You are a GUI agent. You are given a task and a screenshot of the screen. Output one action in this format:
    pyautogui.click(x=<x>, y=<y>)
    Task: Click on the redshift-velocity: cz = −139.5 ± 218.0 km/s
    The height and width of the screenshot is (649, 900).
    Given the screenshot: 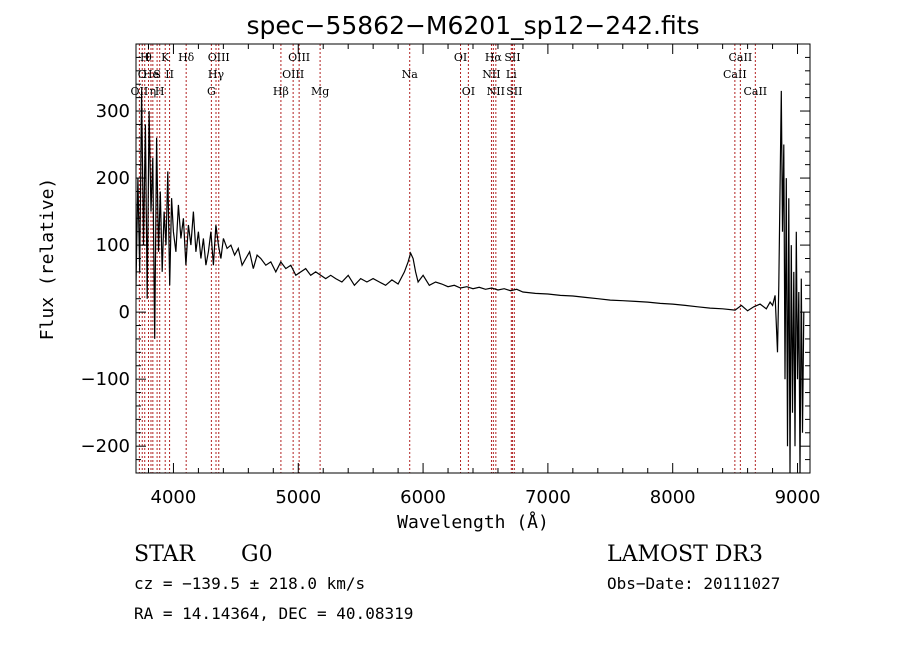 What is the action you would take?
    pyautogui.click(x=249, y=583)
    